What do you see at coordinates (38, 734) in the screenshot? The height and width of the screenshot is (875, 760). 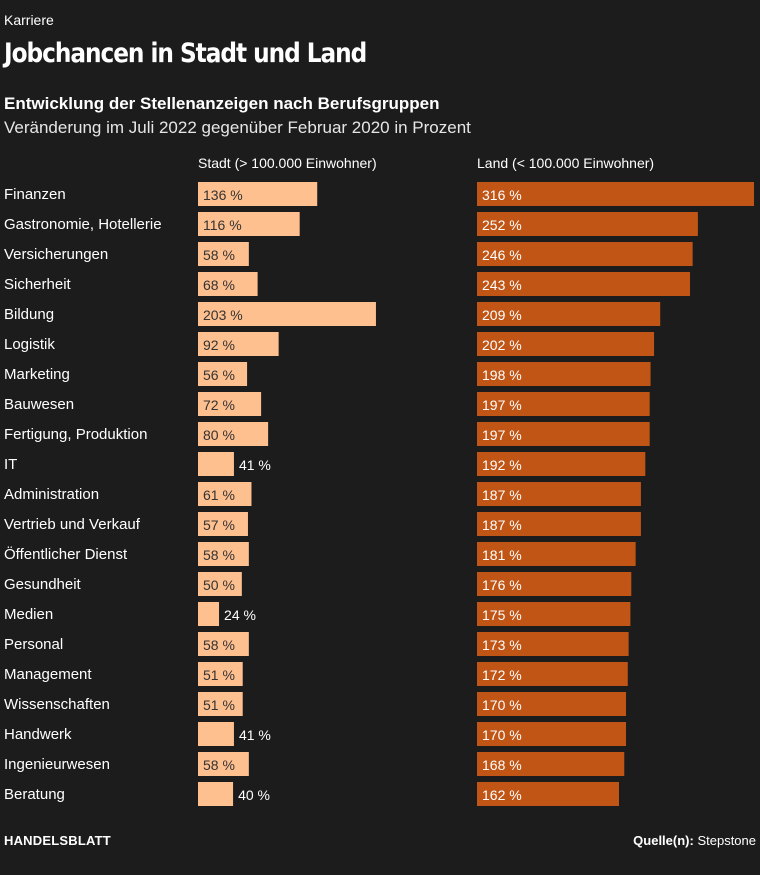 I see `category-label: Handwerk` at bounding box center [38, 734].